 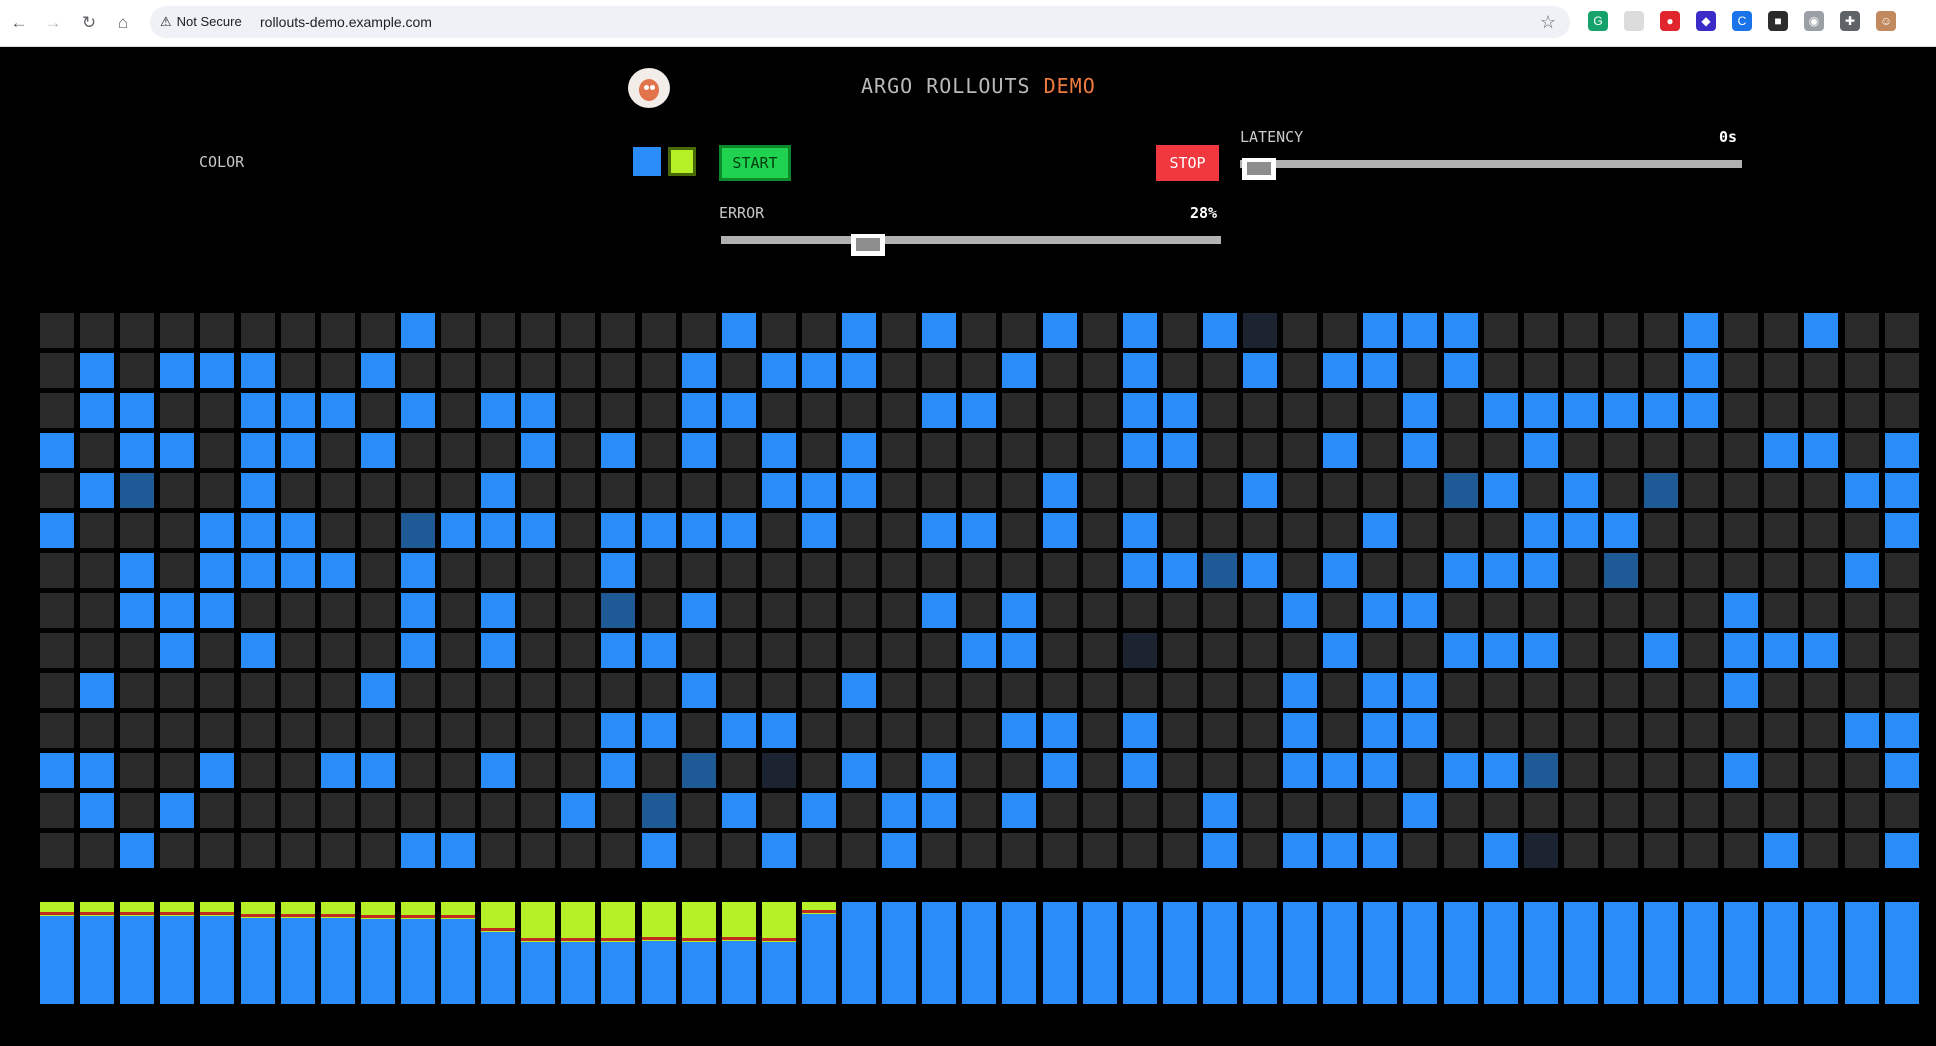 What do you see at coordinates (647, 161) in the screenshot?
I see `blue-color-swatch` at bounding box center [647, 161].